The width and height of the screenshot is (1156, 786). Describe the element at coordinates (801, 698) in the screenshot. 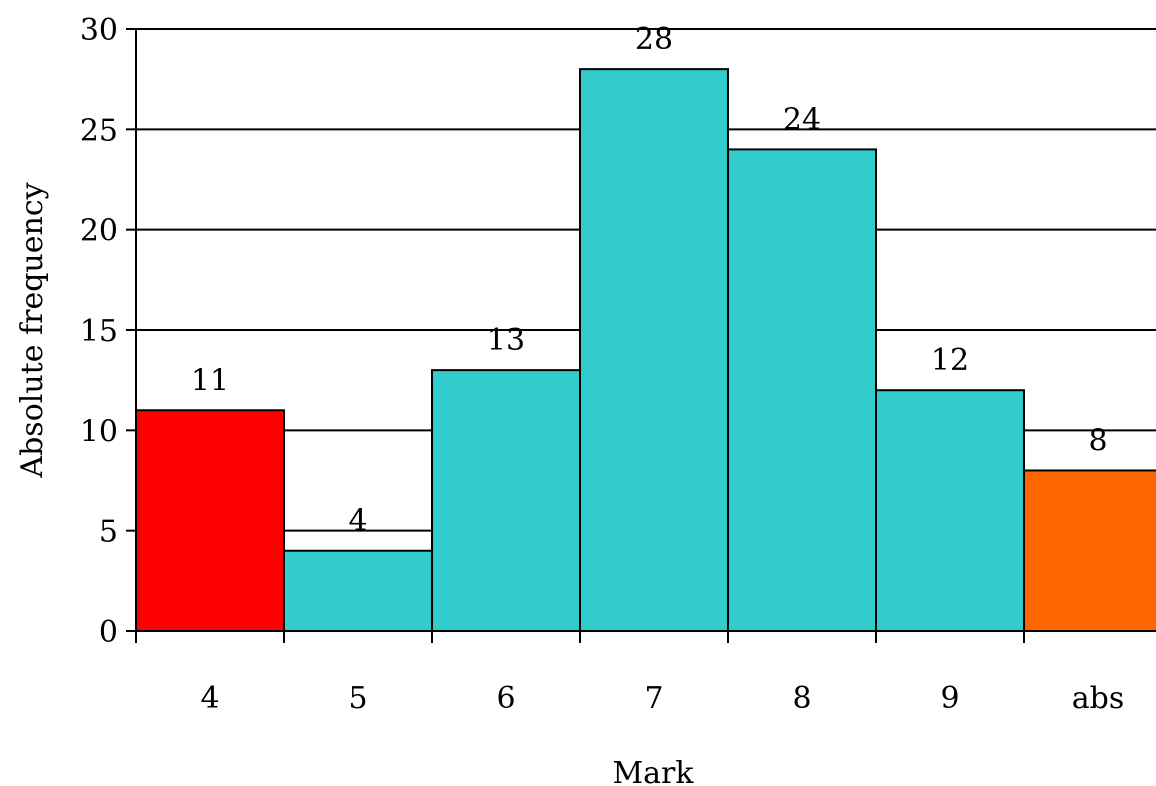

I see `x-tick-label: 8` at that location.